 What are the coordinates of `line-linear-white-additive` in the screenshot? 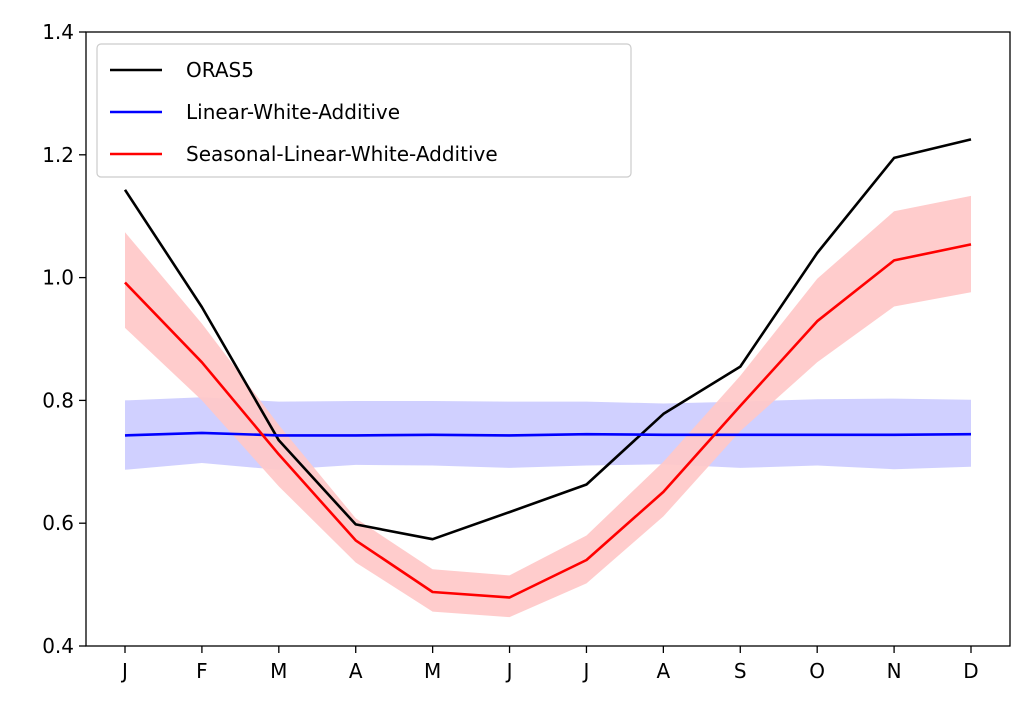 It's located at (548, 434).